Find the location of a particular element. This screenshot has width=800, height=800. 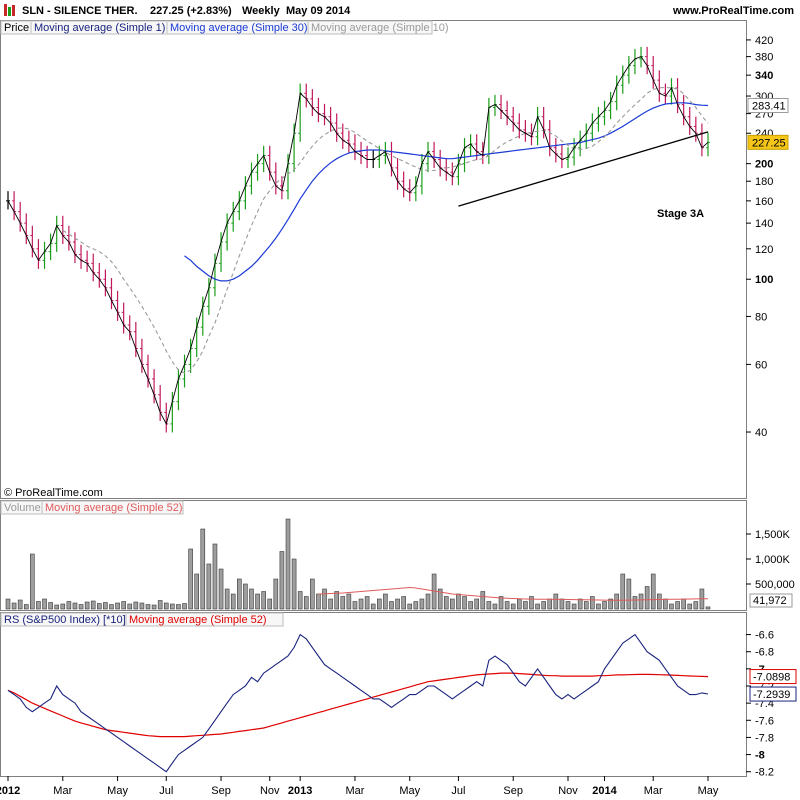

x-tick-label: 2014 is located at coordinates (604, 791).